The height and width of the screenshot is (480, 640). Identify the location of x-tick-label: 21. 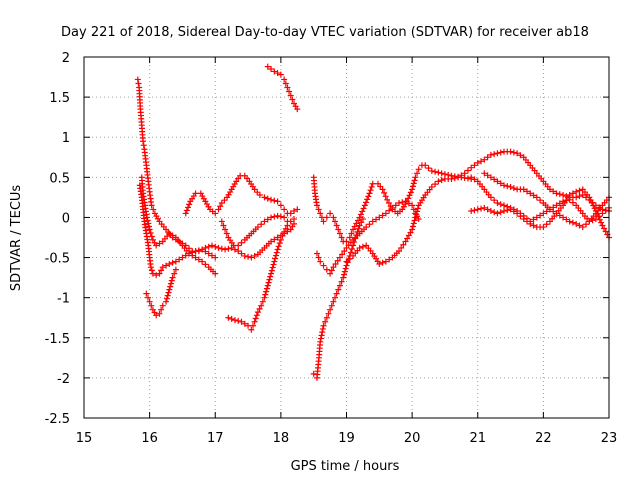
(477, 438).